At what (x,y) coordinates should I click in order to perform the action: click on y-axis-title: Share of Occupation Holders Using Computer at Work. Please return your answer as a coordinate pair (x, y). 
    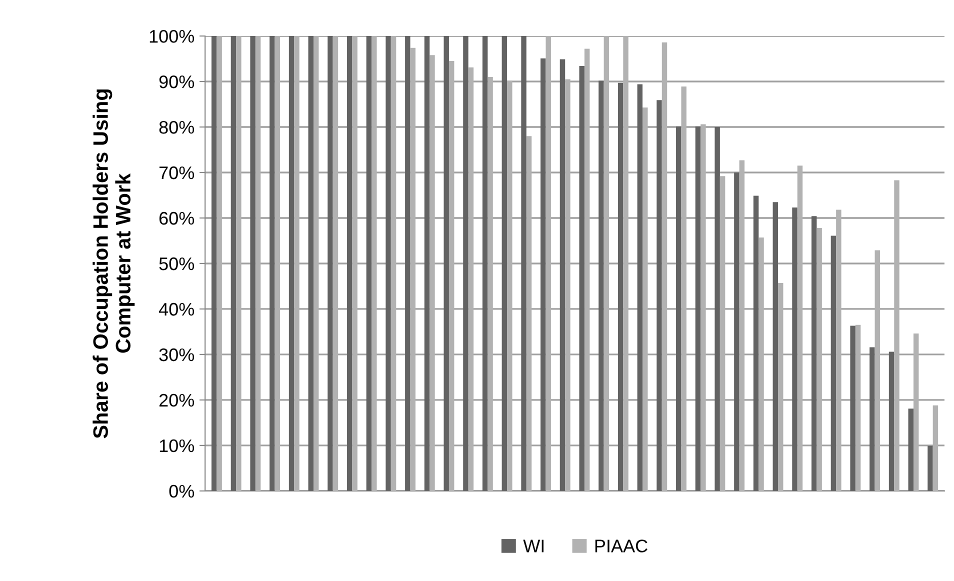
    Looking at the image, I should click on (113, 263).